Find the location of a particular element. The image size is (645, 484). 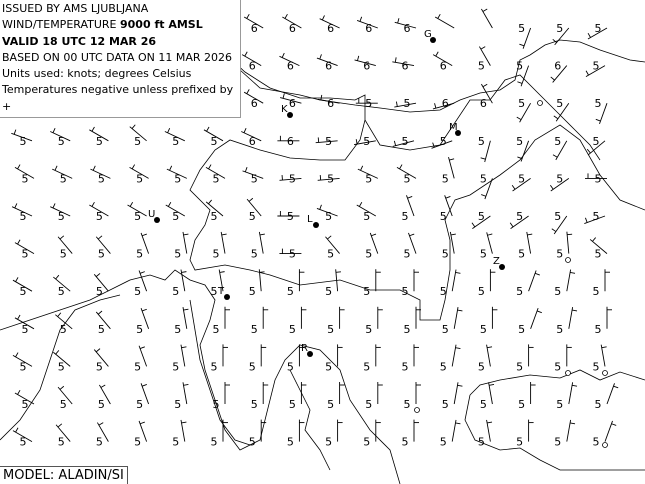

station-label: L is located at coordinates (310, 219).